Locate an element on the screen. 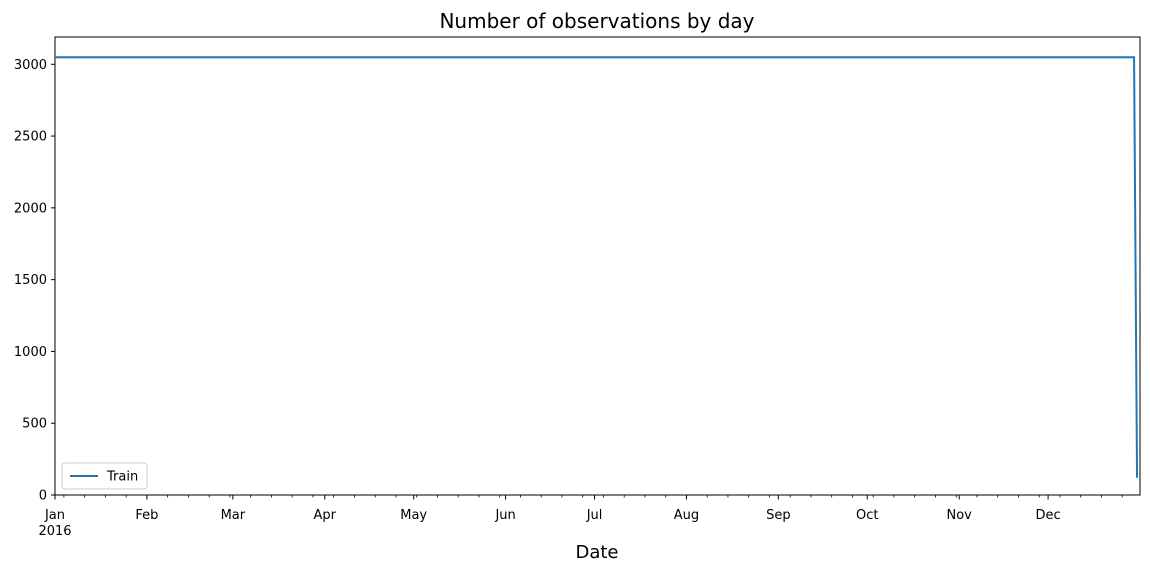  x-tick-label: Apr is located at coordinates (325, 515).